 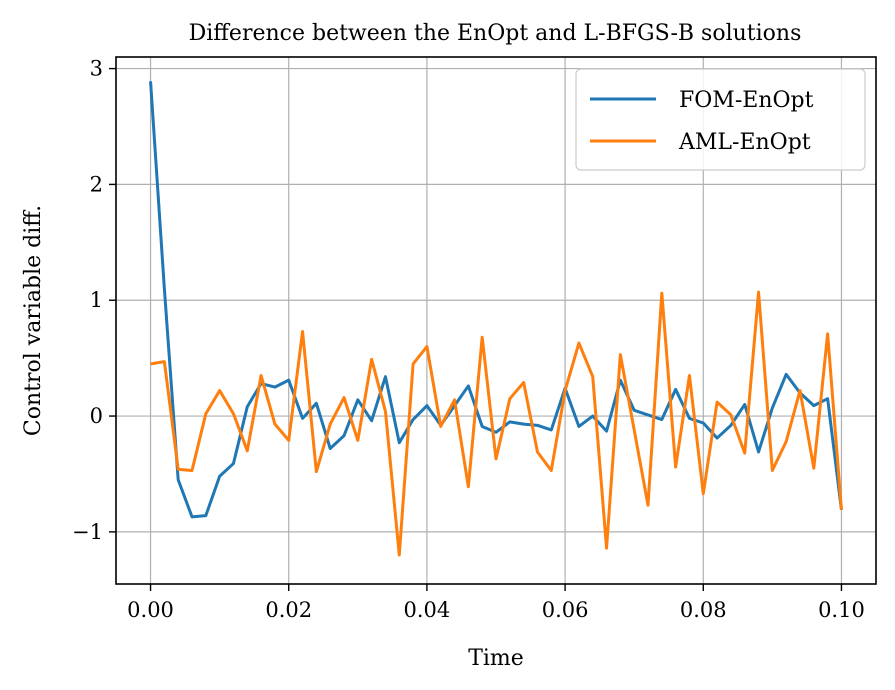 I want to click on x-tick-label: 0.06, so click(x=565, y=610).